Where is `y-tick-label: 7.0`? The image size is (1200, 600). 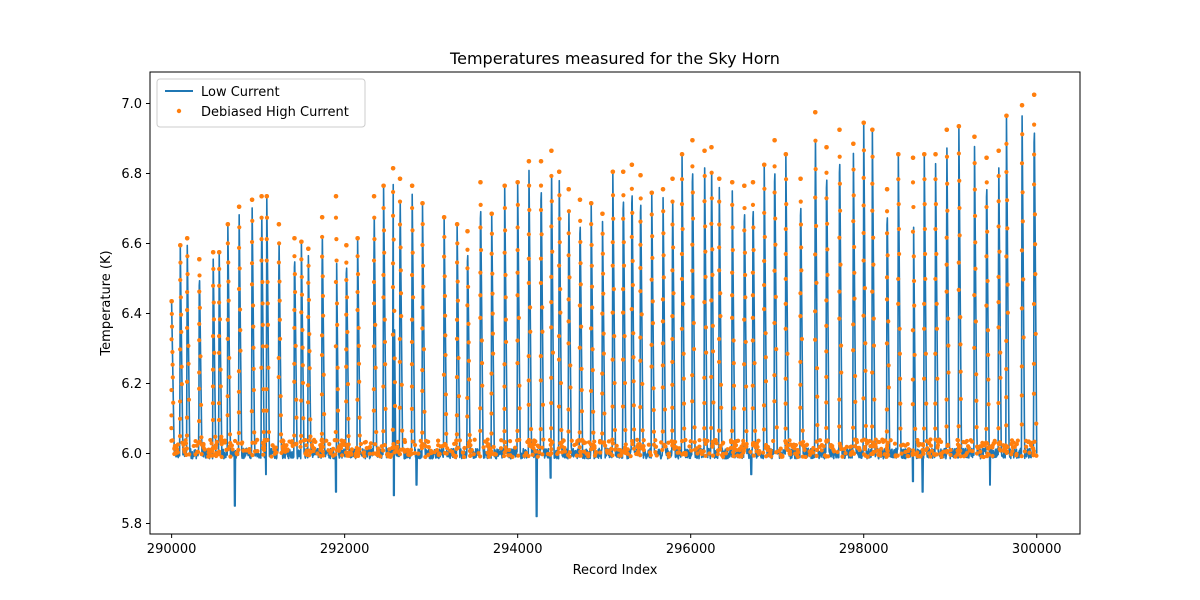
y-tick-label: 7.0 is located at coordinates (131, 104).